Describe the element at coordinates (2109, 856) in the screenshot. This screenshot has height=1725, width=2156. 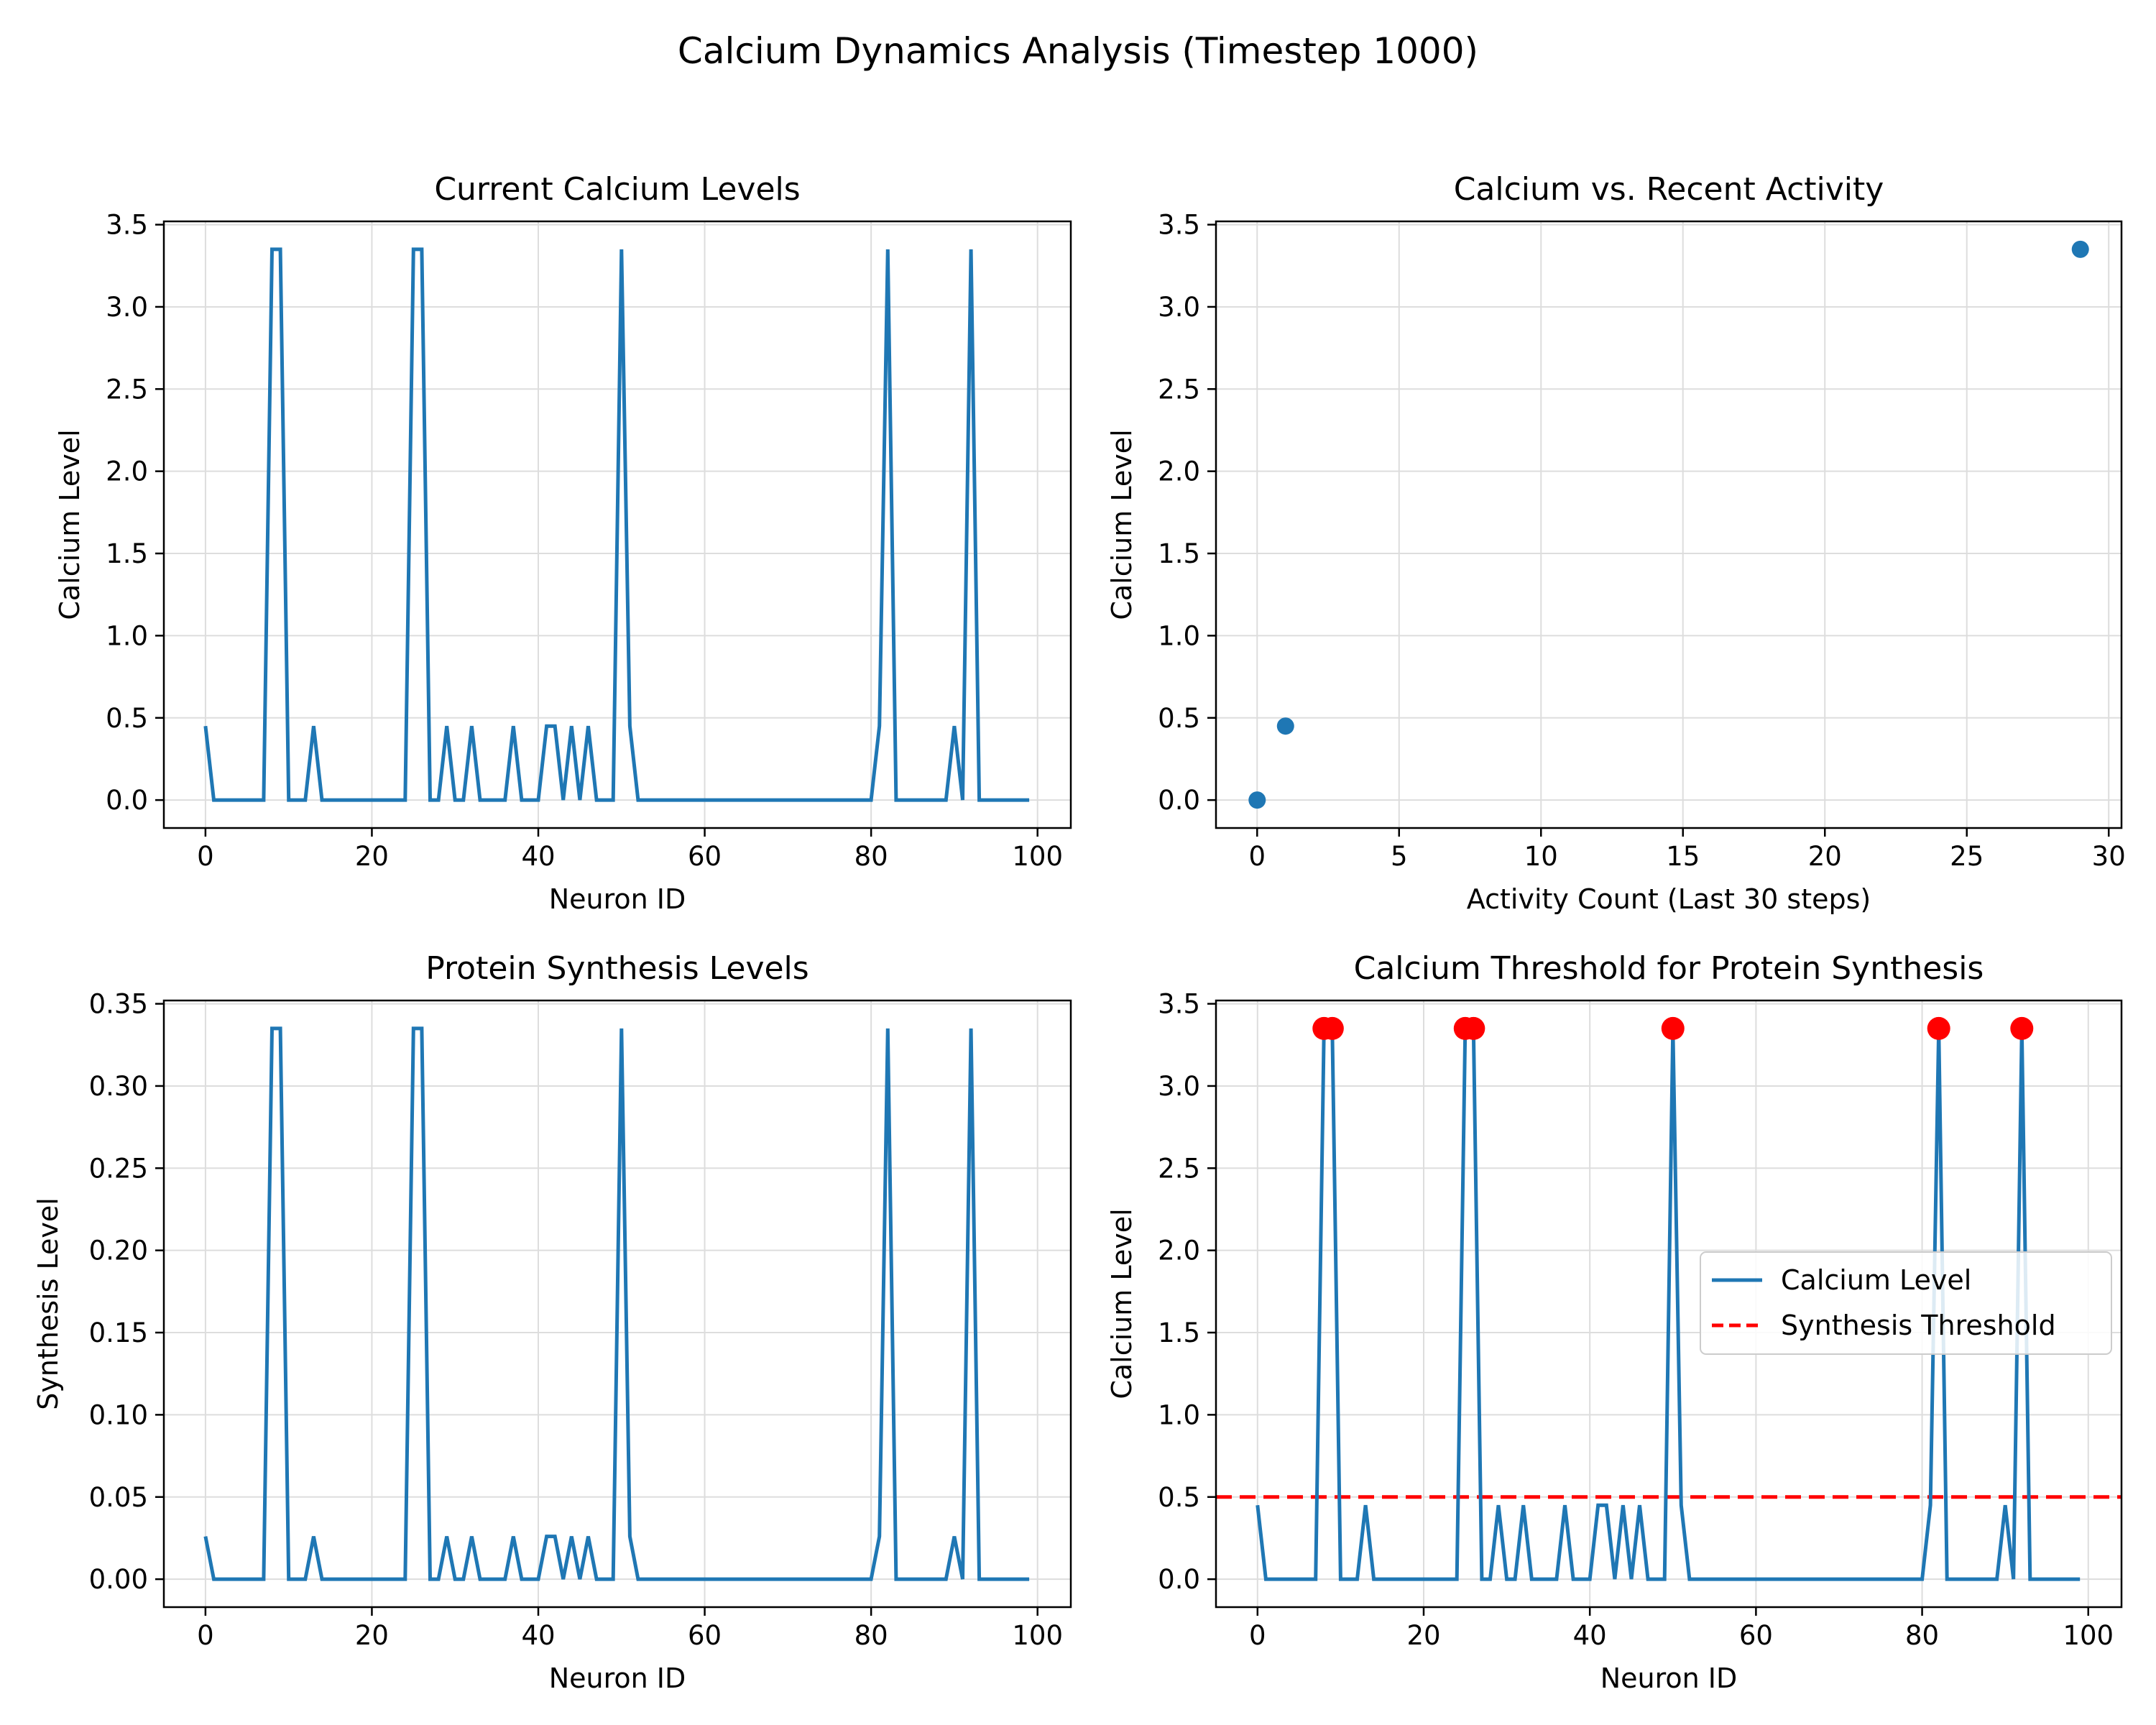
I see `x-tick-label: 30` at that location.